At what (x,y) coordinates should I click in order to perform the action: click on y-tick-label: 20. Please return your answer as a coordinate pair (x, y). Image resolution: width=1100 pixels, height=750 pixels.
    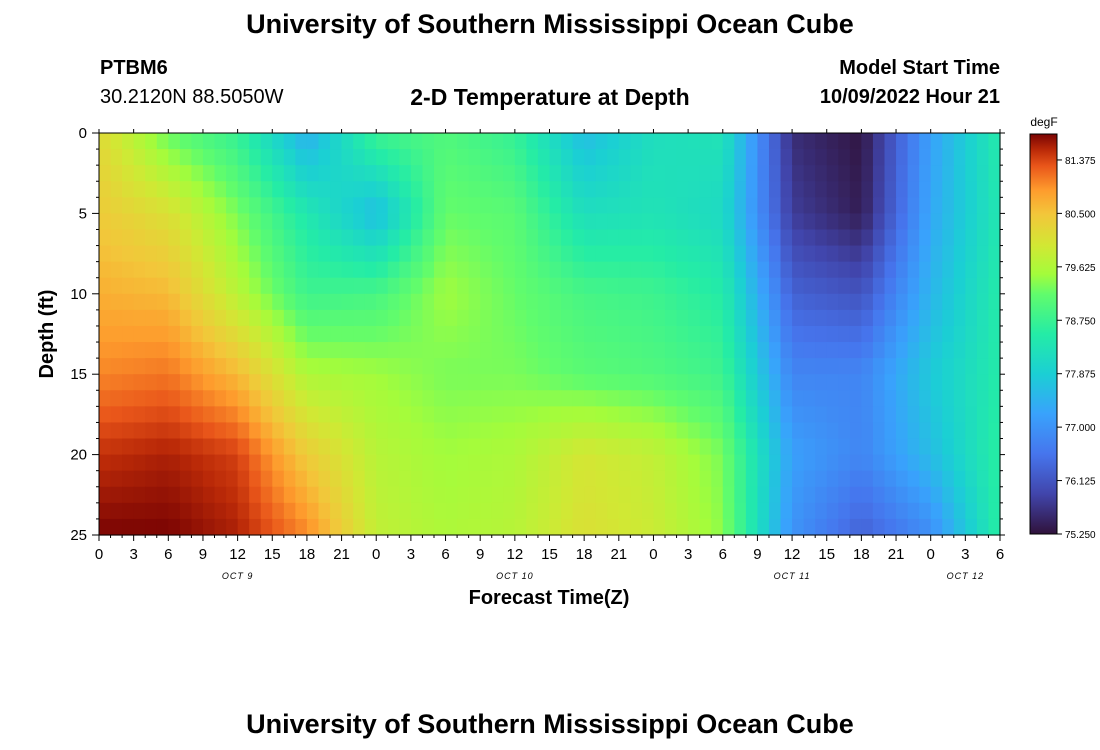
    Looking at the image, I should click on (78, 455).